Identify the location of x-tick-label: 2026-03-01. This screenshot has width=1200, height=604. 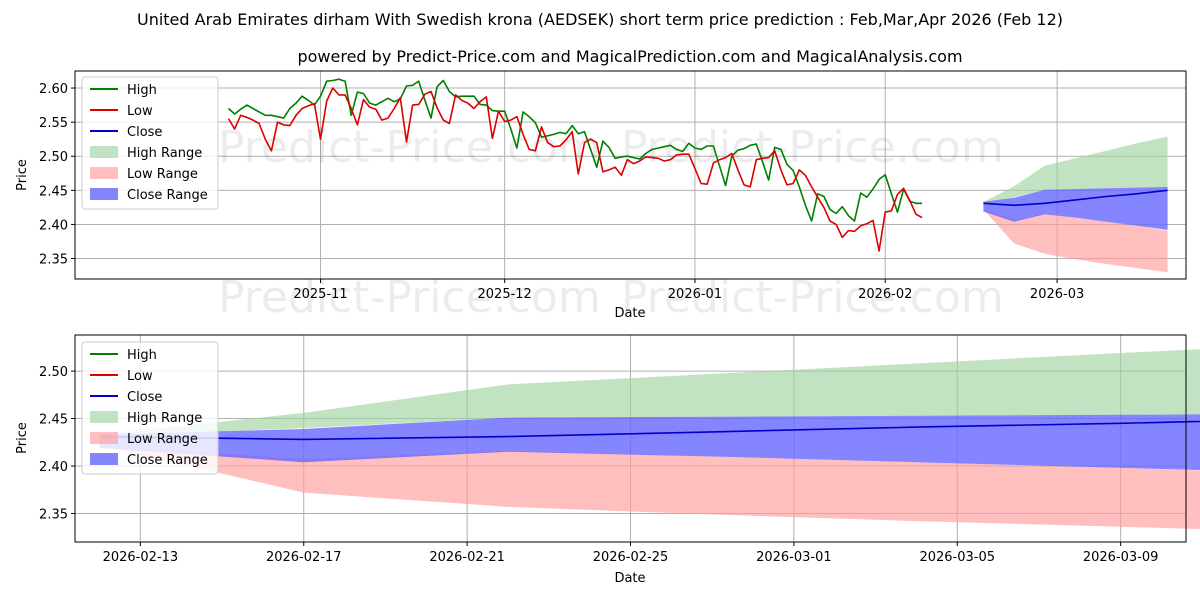
(794, 557).